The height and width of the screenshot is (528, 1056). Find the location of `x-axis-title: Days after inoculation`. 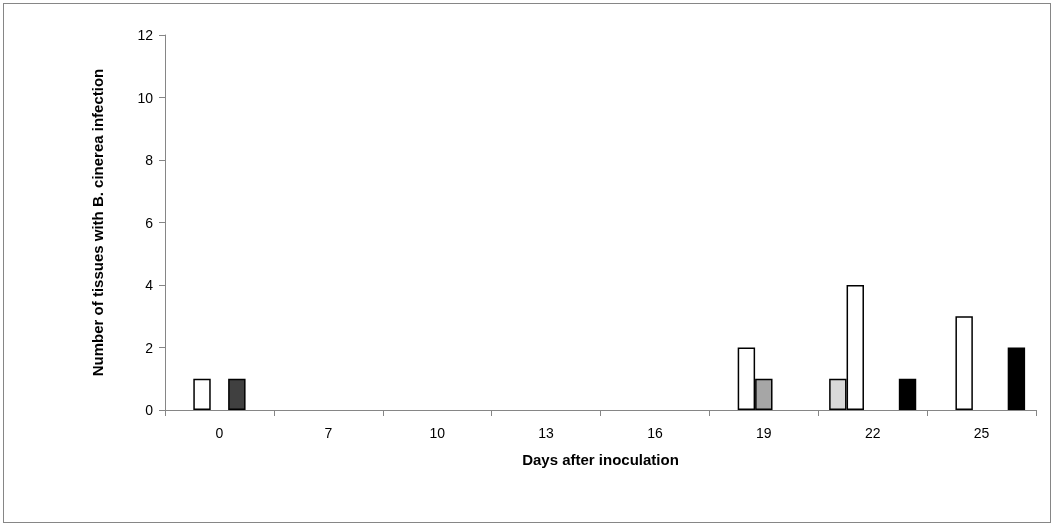

x-axis-title: Days after inoculation is located at coordinates (600, 459).